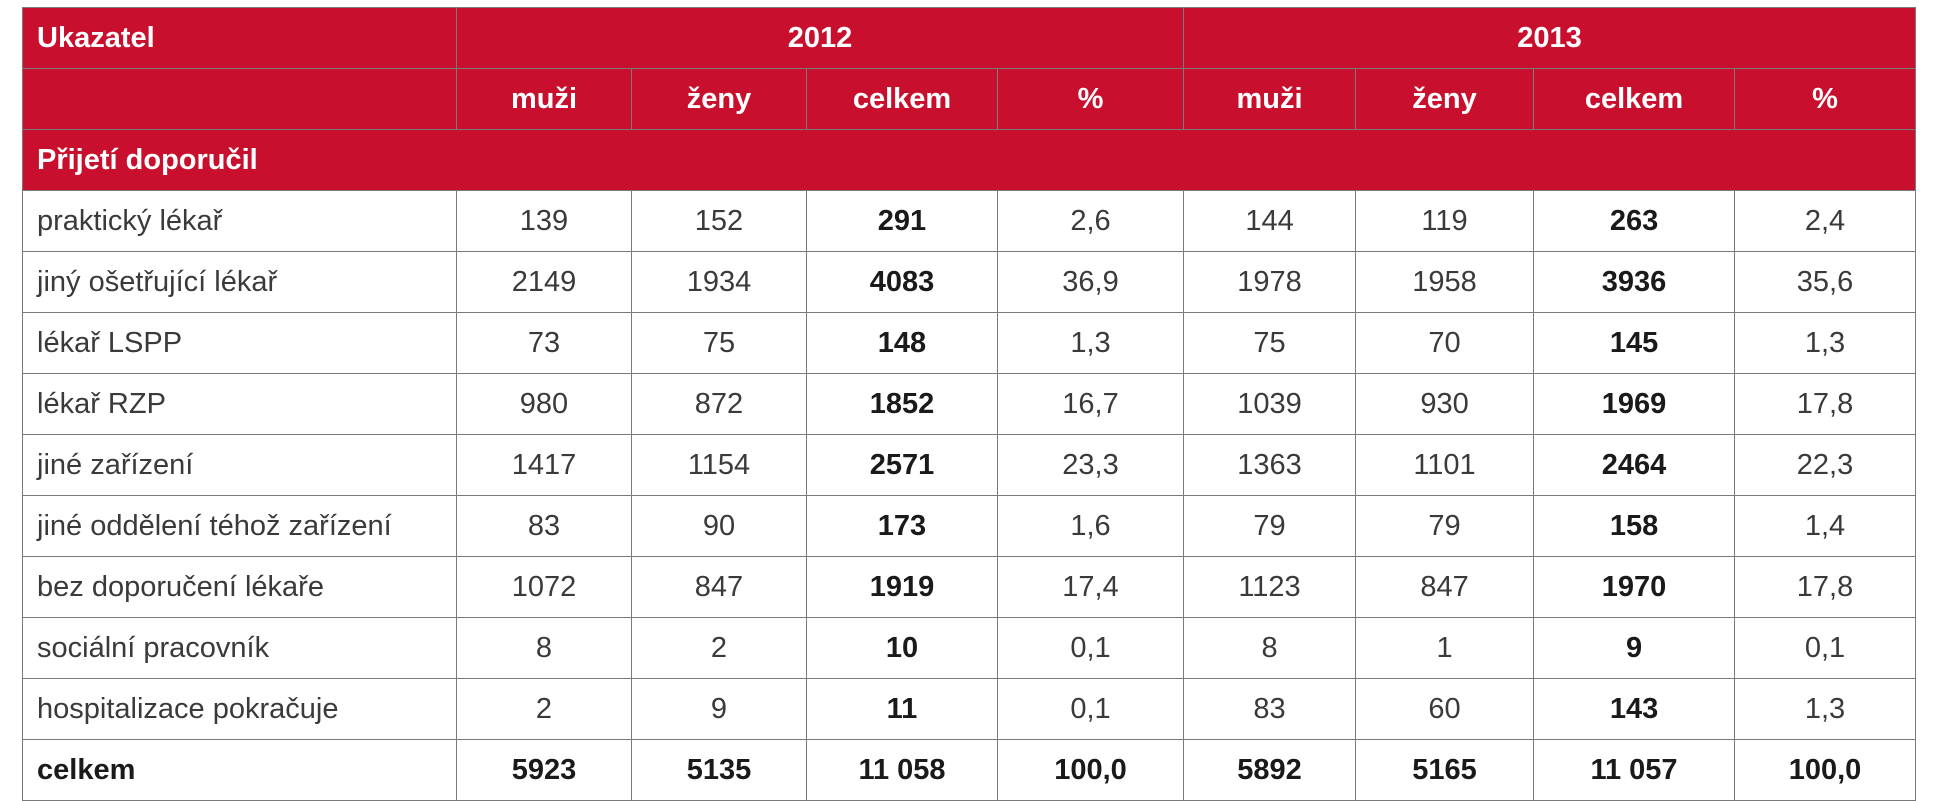  What do you see at coordinates (719, 221) in the screenshot?
I see `table-cell: 152` at bounding box center [719, 221].